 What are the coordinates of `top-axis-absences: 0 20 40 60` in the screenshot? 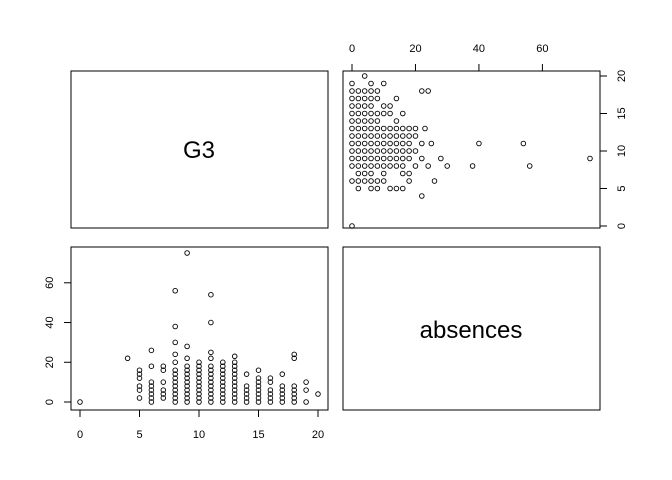 It's located at (449, 57).